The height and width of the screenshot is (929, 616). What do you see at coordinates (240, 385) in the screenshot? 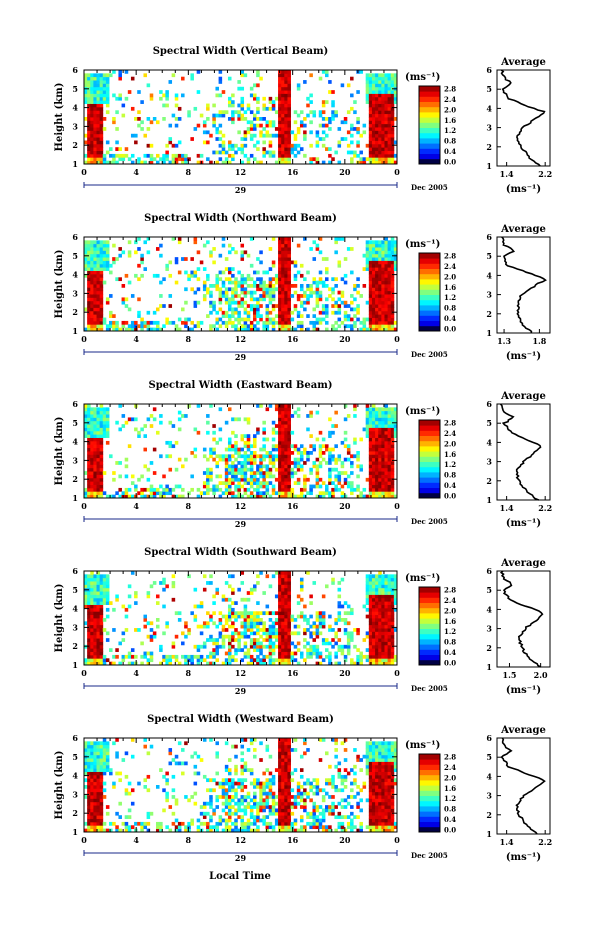
I see `panel-title: Spectral Width (Eastward Beam)` at bounding box center [240, 385].